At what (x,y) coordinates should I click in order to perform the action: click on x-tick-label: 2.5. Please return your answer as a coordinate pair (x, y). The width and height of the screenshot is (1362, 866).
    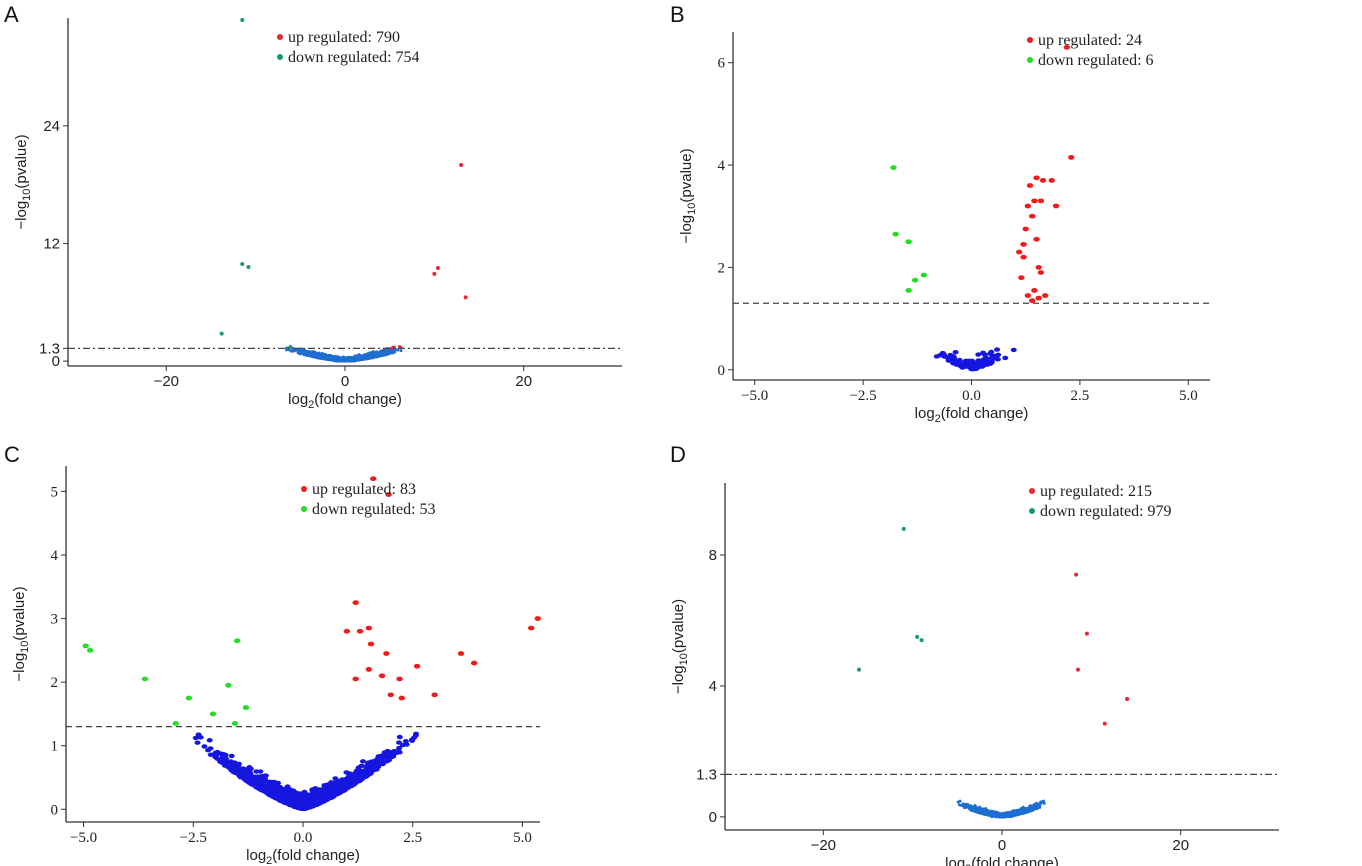
    Looking at the image, I should click on (1080, 396).